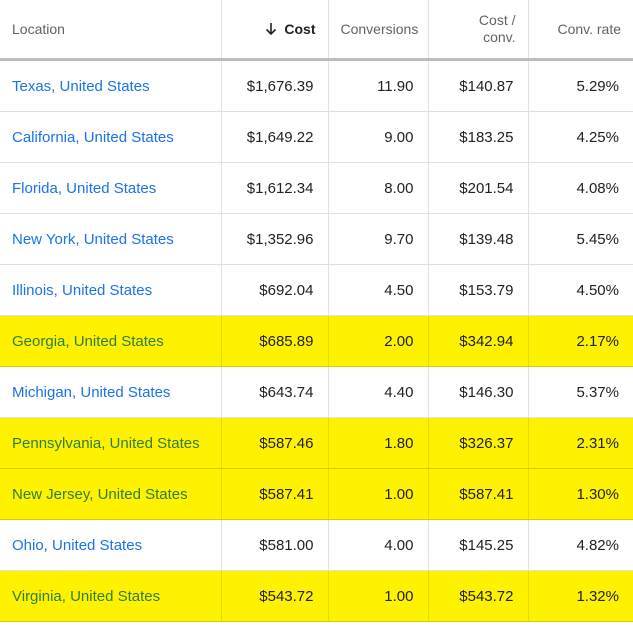 This screenshot has width=633, height=625. Describe the element at coordinates (38, 29) in the screenshot. I see `column-header-label: Location` at that location.